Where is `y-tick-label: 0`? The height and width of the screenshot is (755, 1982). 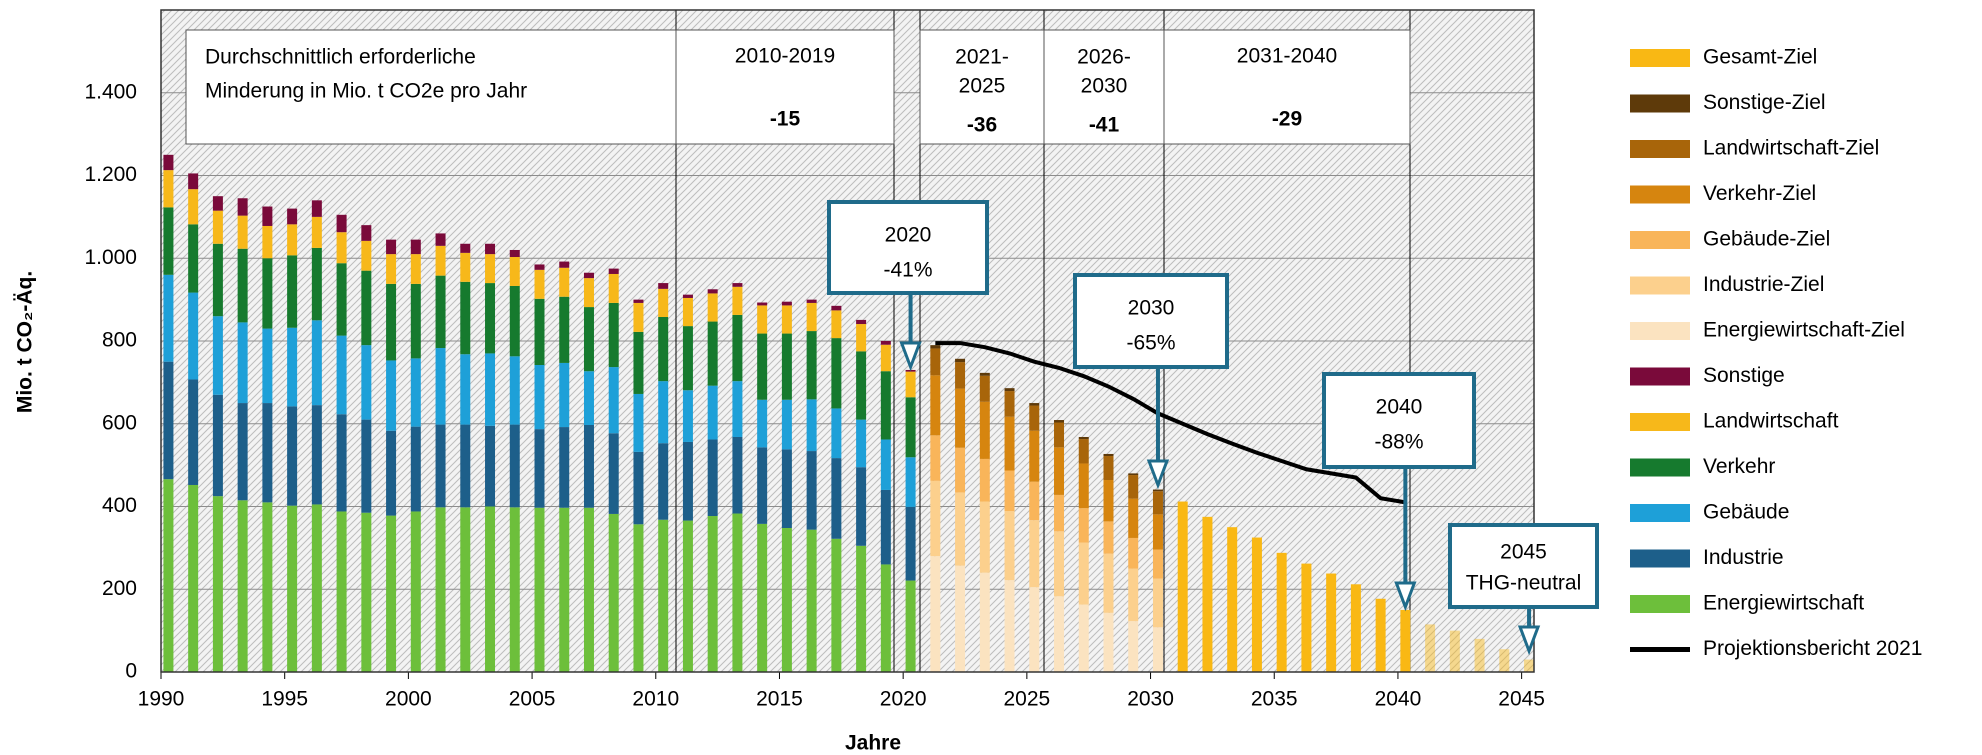
y-tick-label: 0 is located at coordinates (131, 671).